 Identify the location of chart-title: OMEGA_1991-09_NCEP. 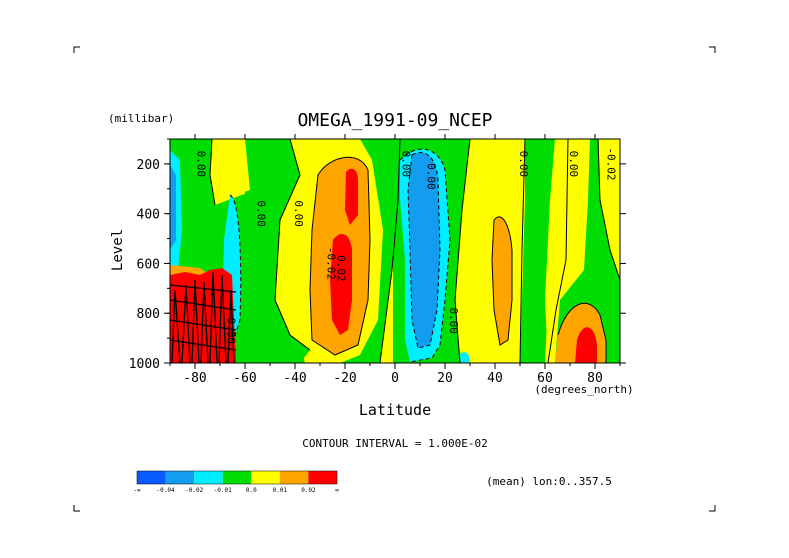
(394, 120).